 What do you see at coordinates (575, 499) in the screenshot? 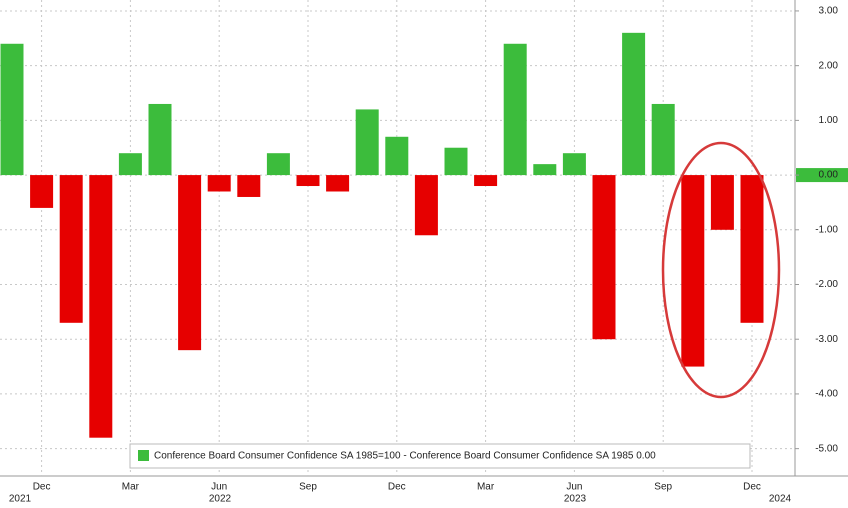
I see `year-label: 2023` at bounding box center [575, 499].